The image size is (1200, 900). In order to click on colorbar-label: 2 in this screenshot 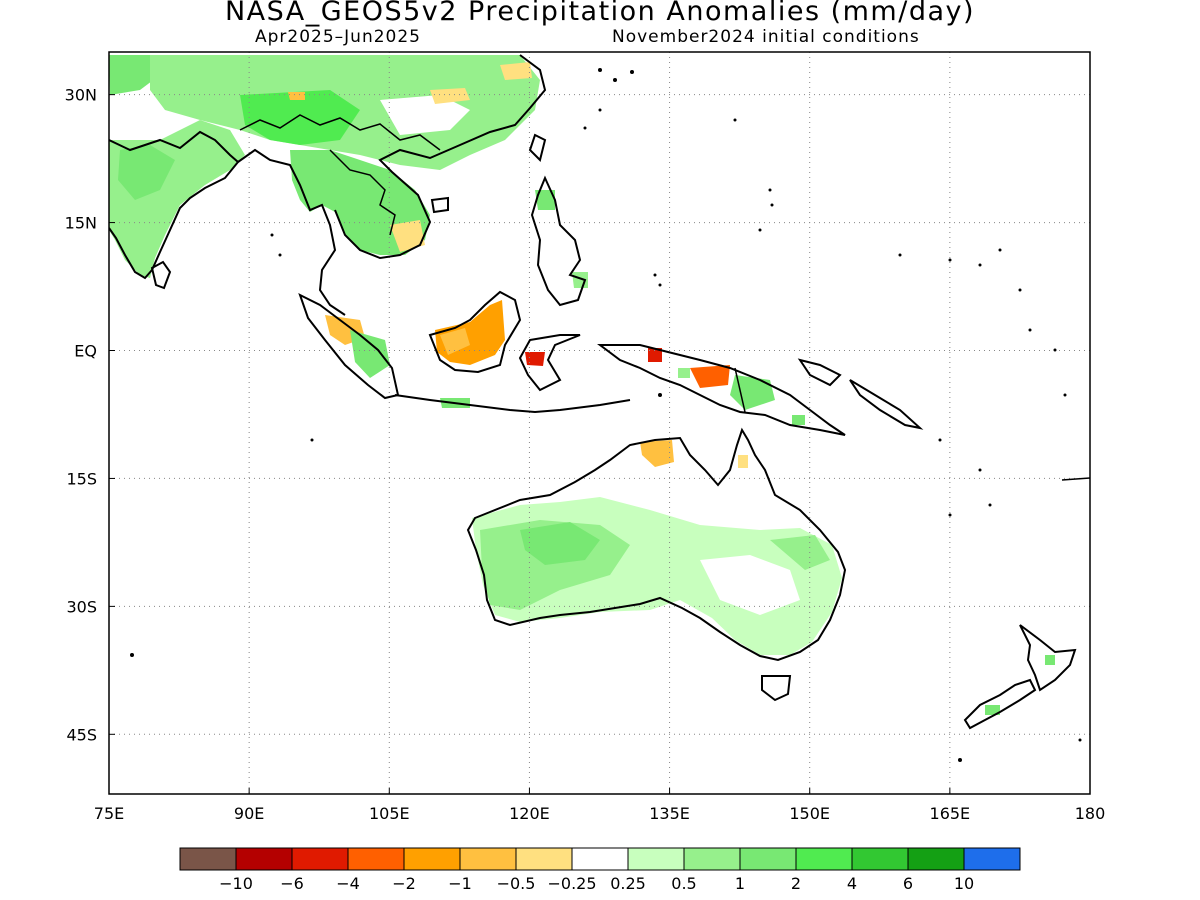, I will do `click(796, 883)`.